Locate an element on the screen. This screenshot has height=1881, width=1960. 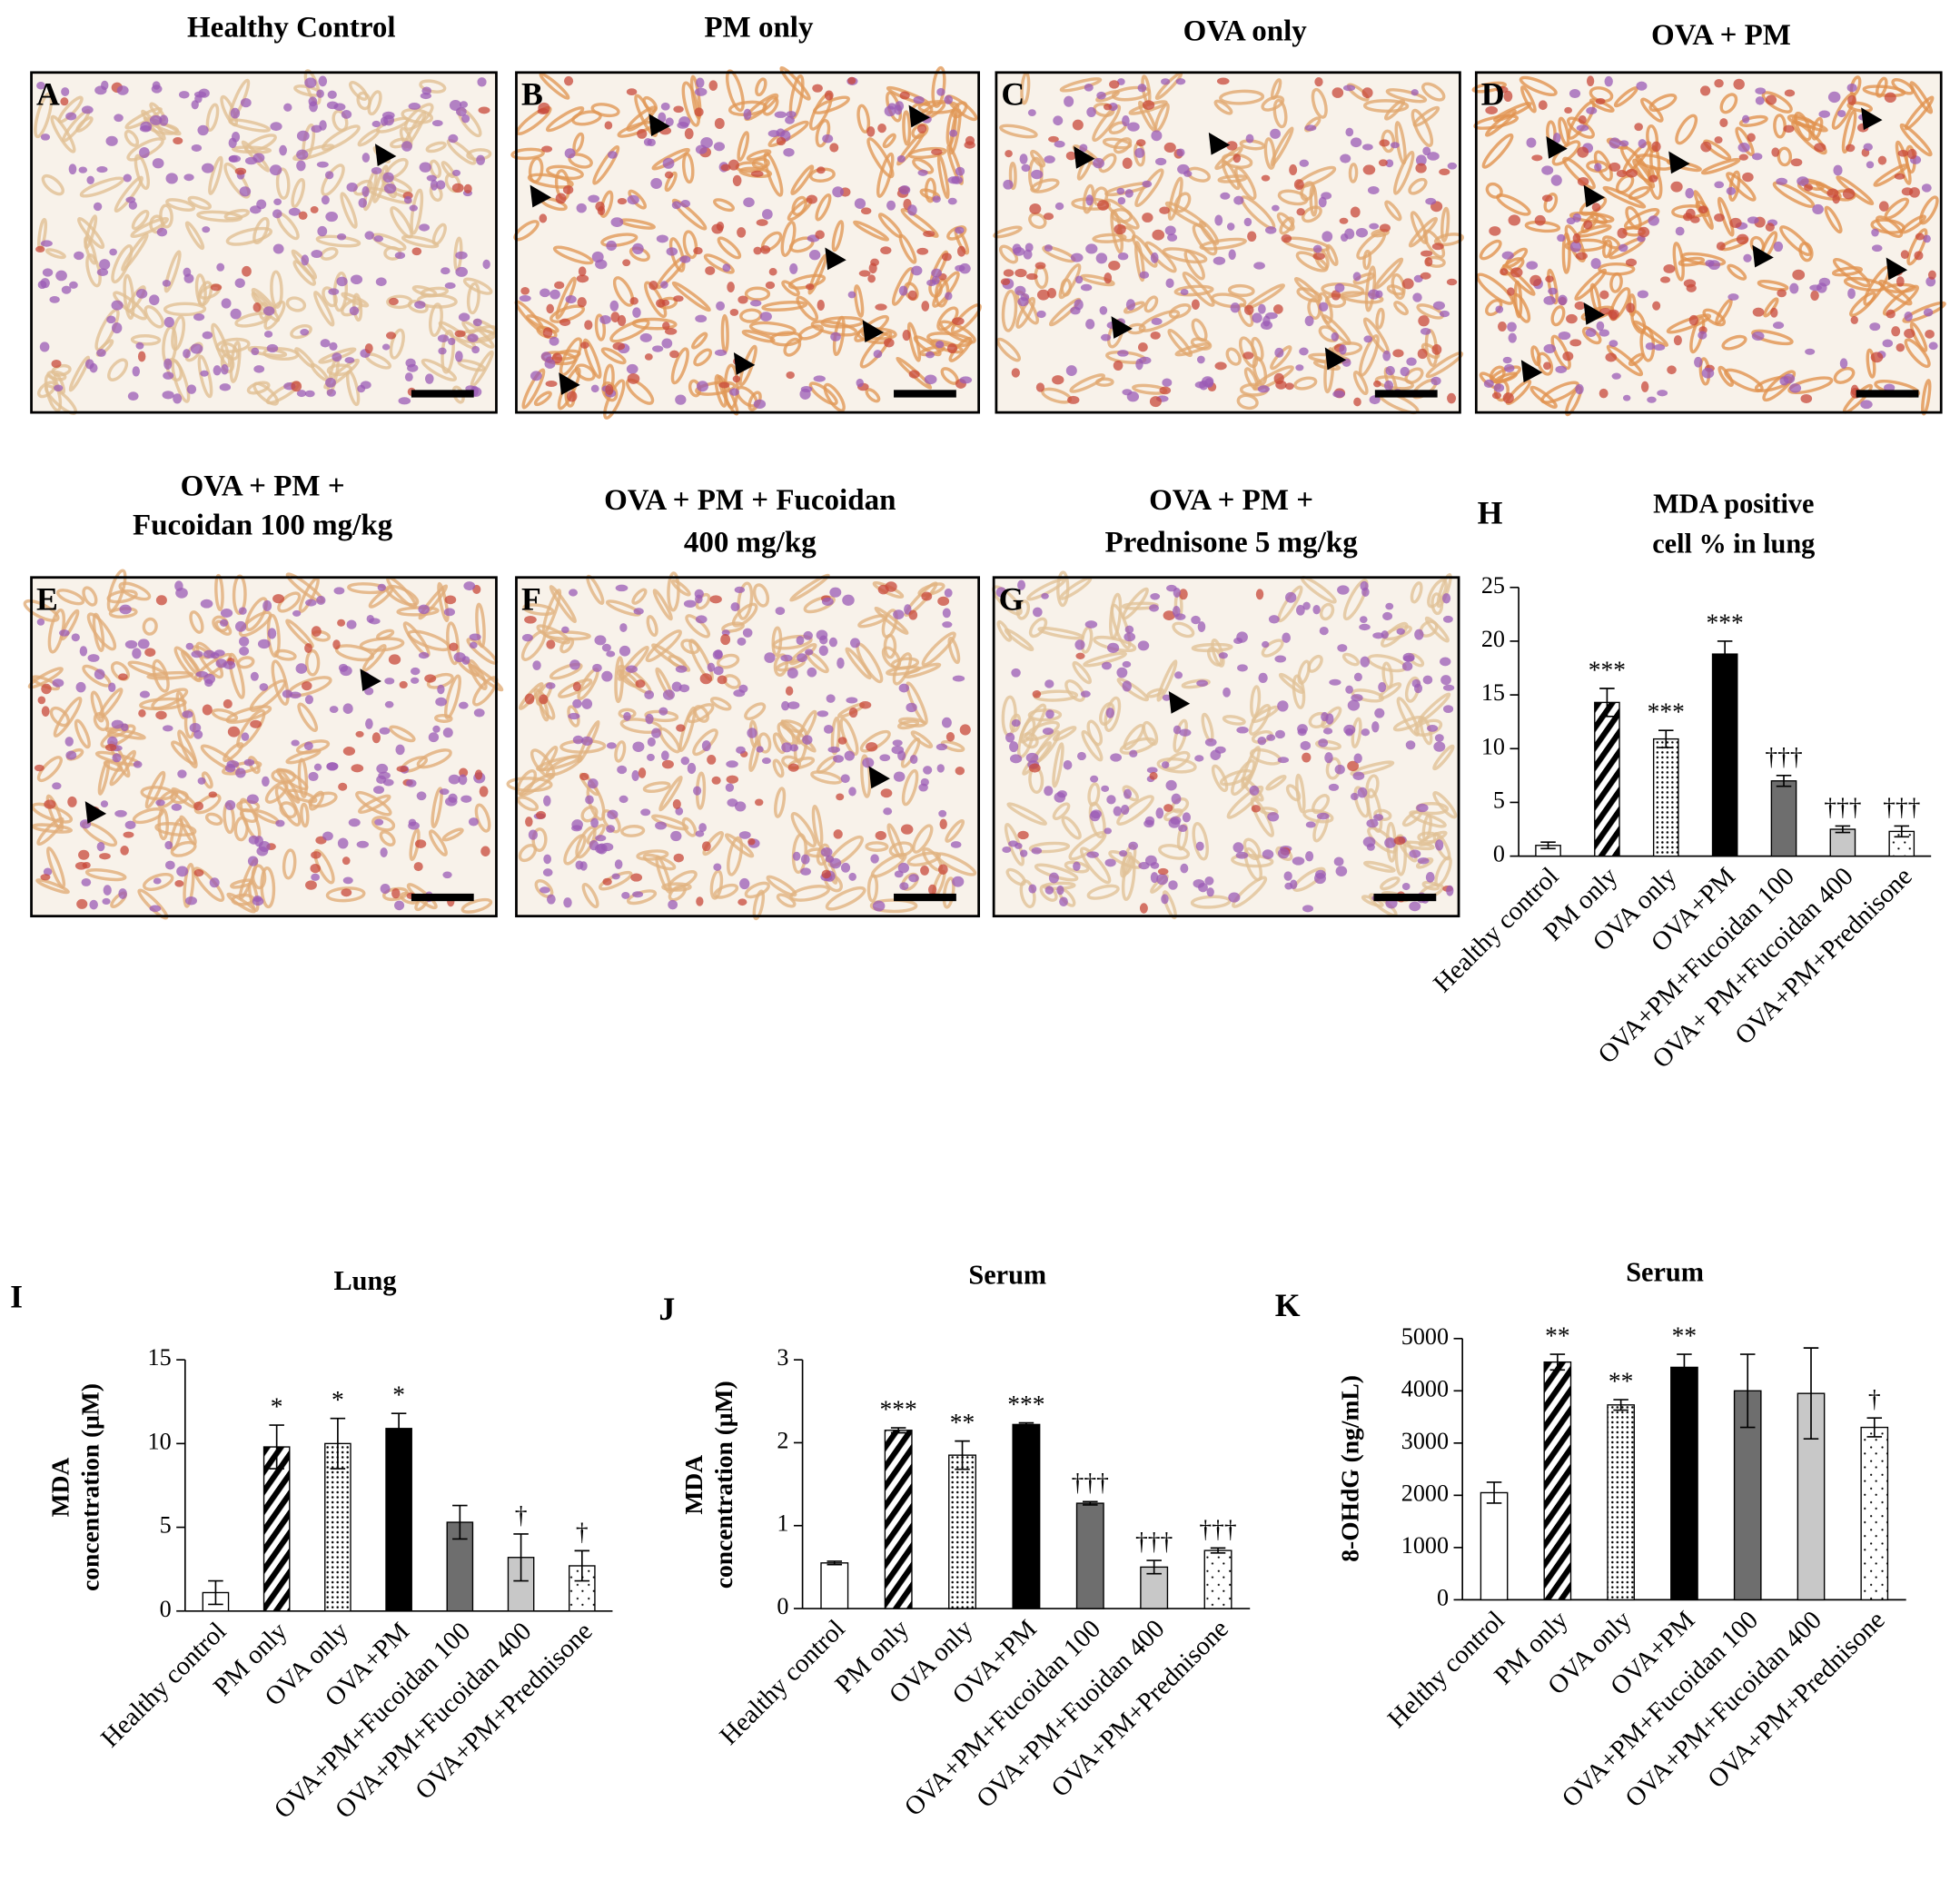
scale-bar is located at coordinates (1887, 394).